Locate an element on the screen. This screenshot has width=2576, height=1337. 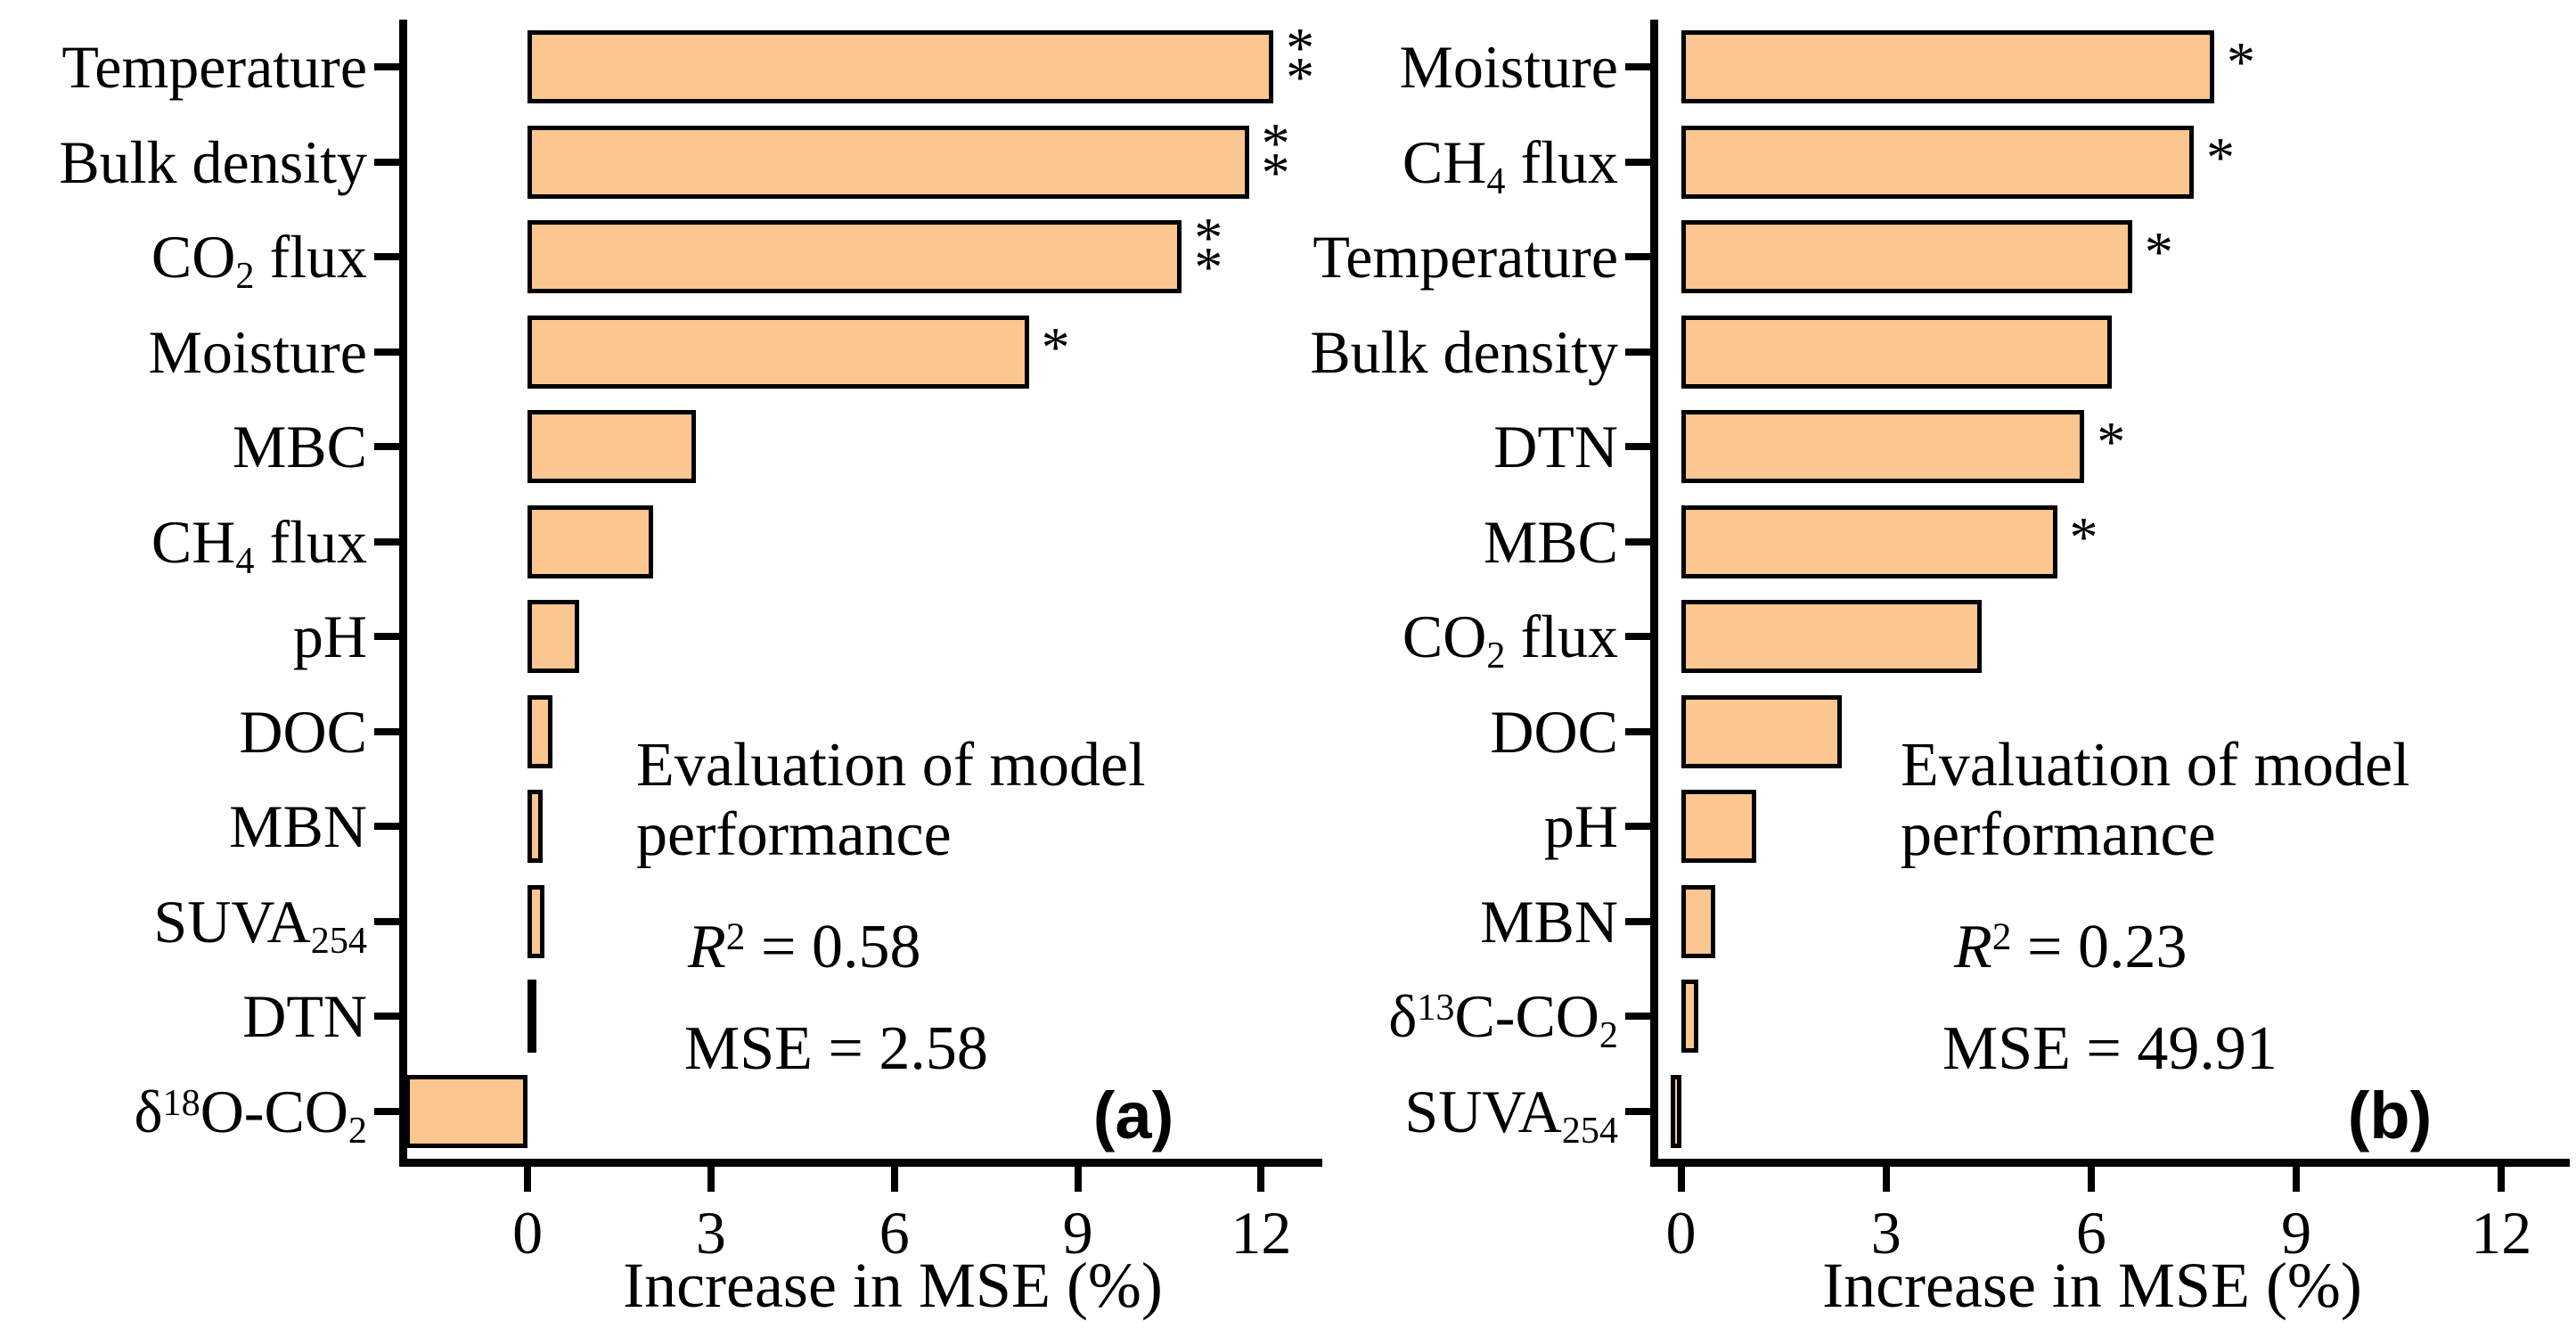
y-axis-label: Temperature is located at coordinates (214, 67).